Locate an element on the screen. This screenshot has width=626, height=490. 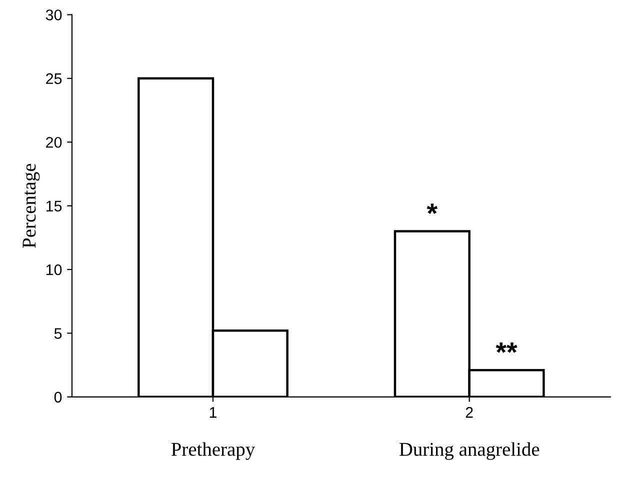
y-tick-label: 5 is located at coordinates (58, 333).